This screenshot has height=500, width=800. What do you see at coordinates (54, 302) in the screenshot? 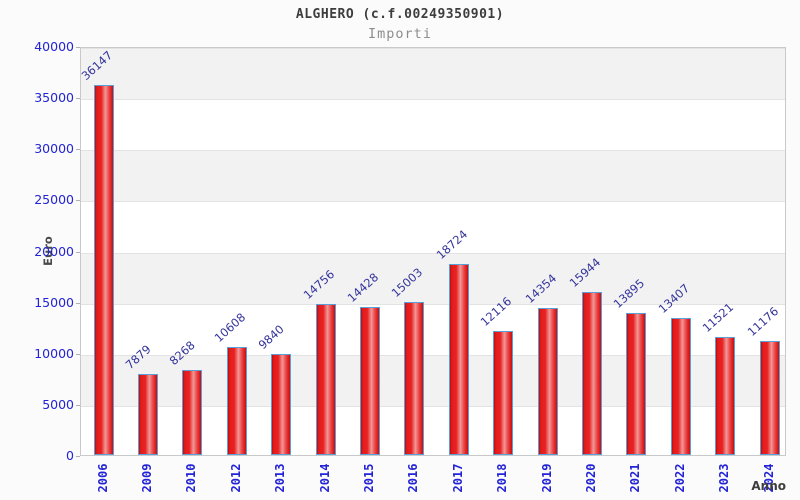
I see `y-tick-label: 15000` at bounding box center [54, 302].